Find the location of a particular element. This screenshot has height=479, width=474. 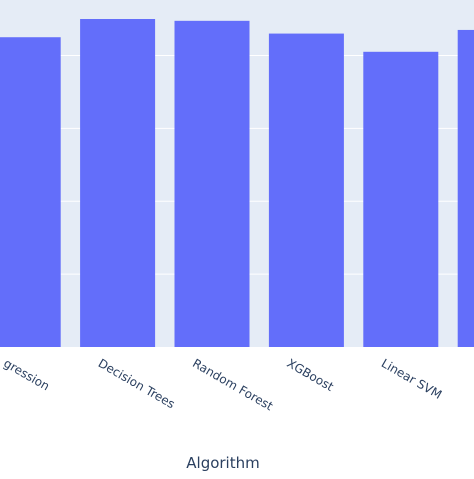

x-tick-label-1: Decision Trees is located at coordinates (137, 383).